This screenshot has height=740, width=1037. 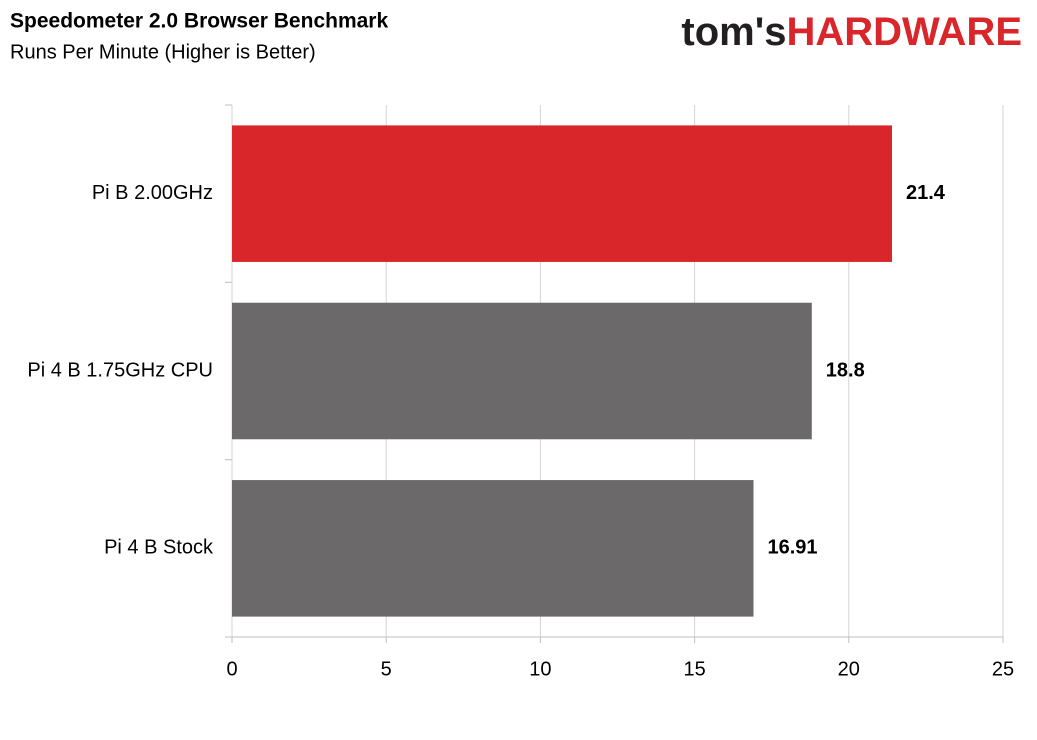 What do you see at coordinates (1003, 669) in the screenshot?
I see `x-tick-label: 25` at bounding box center [1003, 669].